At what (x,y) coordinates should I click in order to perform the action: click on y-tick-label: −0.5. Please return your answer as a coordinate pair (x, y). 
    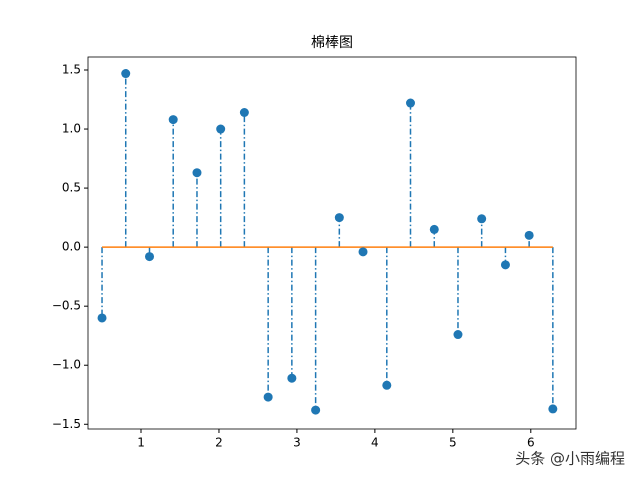
    Looking at the image, I should click on (66, 306).